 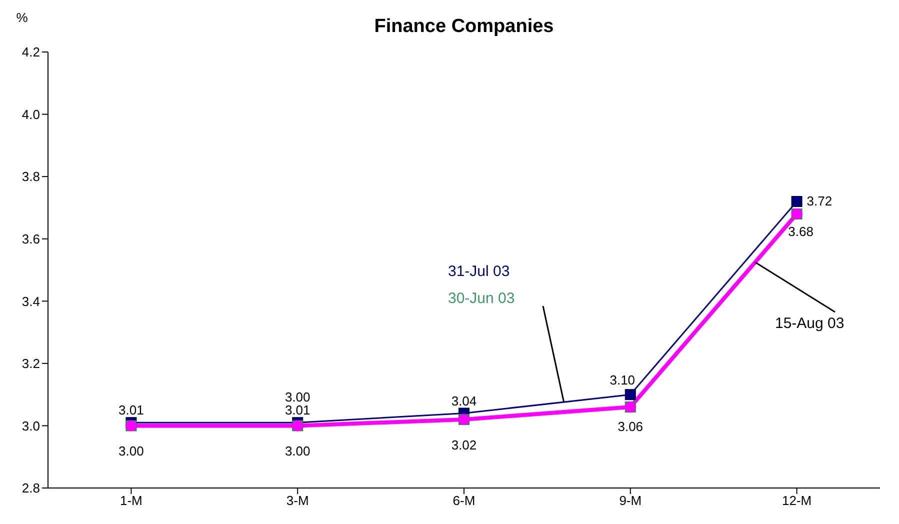 I want to click on data-label: 3.06, so click(x=631, y=426).